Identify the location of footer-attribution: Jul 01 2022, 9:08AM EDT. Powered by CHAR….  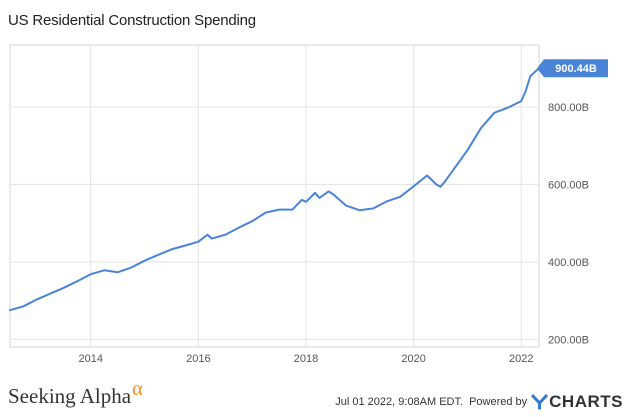
(479, 402).